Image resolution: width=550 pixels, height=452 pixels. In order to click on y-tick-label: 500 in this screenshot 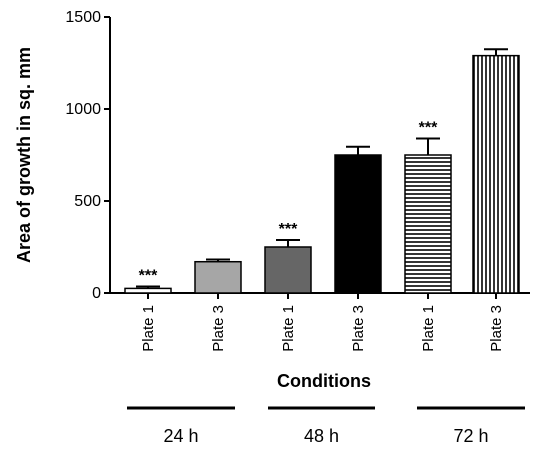, I will do `click(87, 201)`.